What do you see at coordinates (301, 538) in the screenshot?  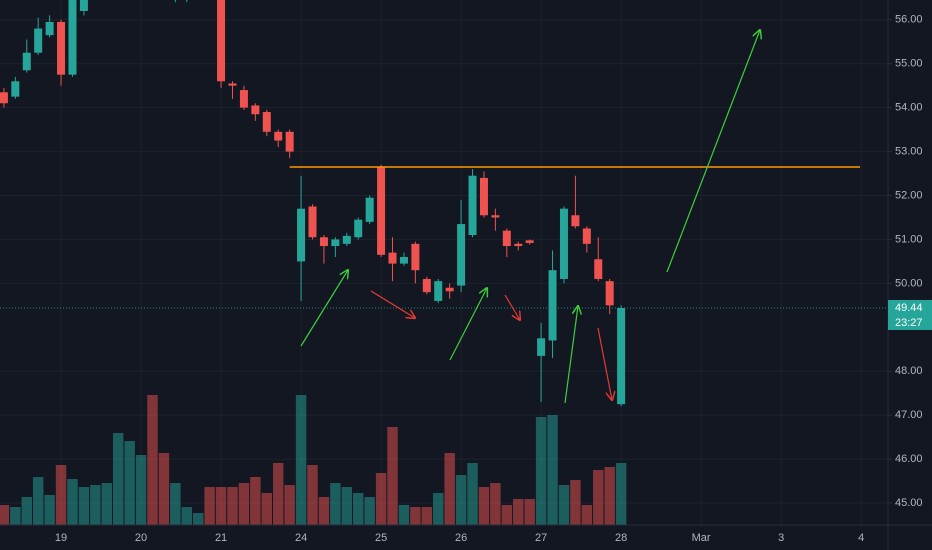 I see `x-tick-label: 24` at bounding box center [301, 538].